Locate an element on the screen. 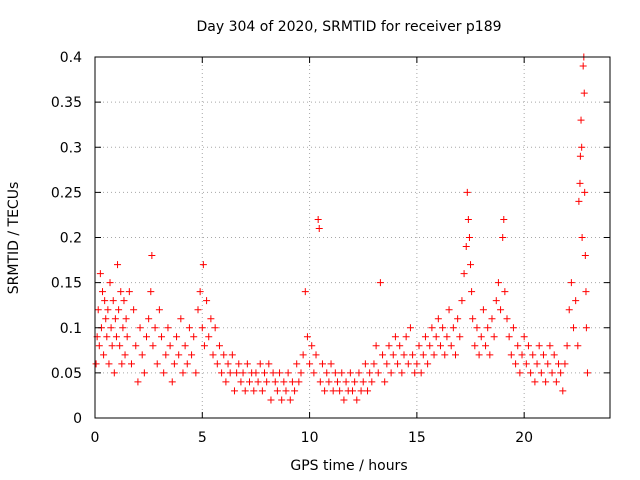  x-tick-labels: 0 5 10 15 20 is located at coordinates (312, 438).